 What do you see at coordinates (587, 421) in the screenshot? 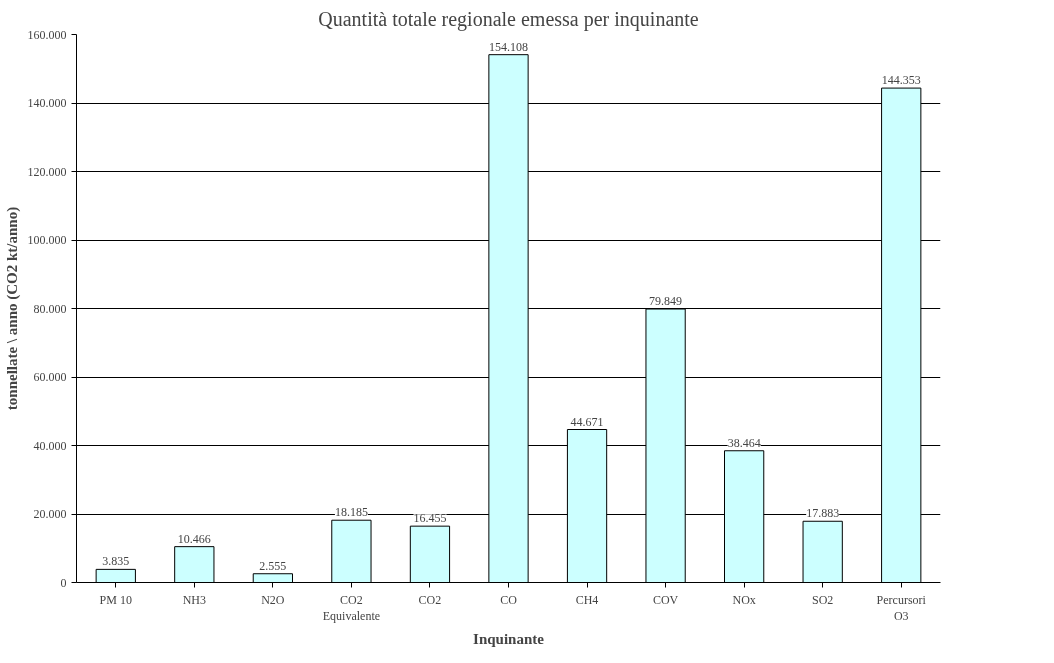
I see `data-label: 44.671` at bounding box center [587, 421].